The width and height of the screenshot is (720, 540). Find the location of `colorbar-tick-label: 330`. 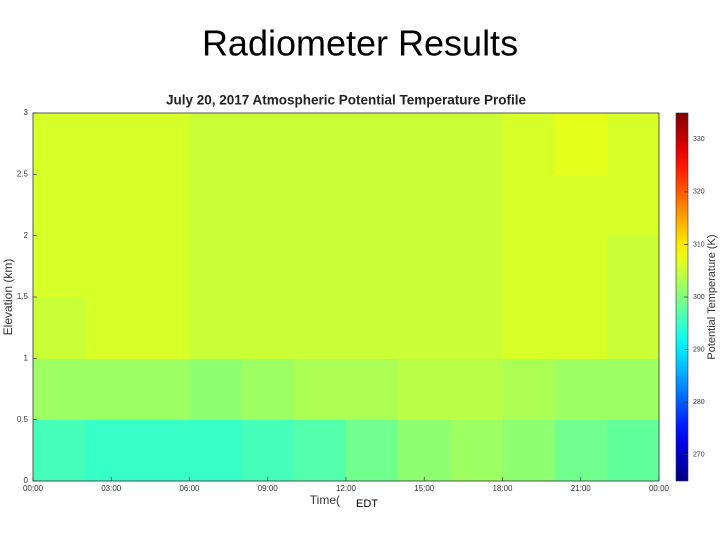

colorbar-tick-label: 330 is located at coordinates (699, 139).